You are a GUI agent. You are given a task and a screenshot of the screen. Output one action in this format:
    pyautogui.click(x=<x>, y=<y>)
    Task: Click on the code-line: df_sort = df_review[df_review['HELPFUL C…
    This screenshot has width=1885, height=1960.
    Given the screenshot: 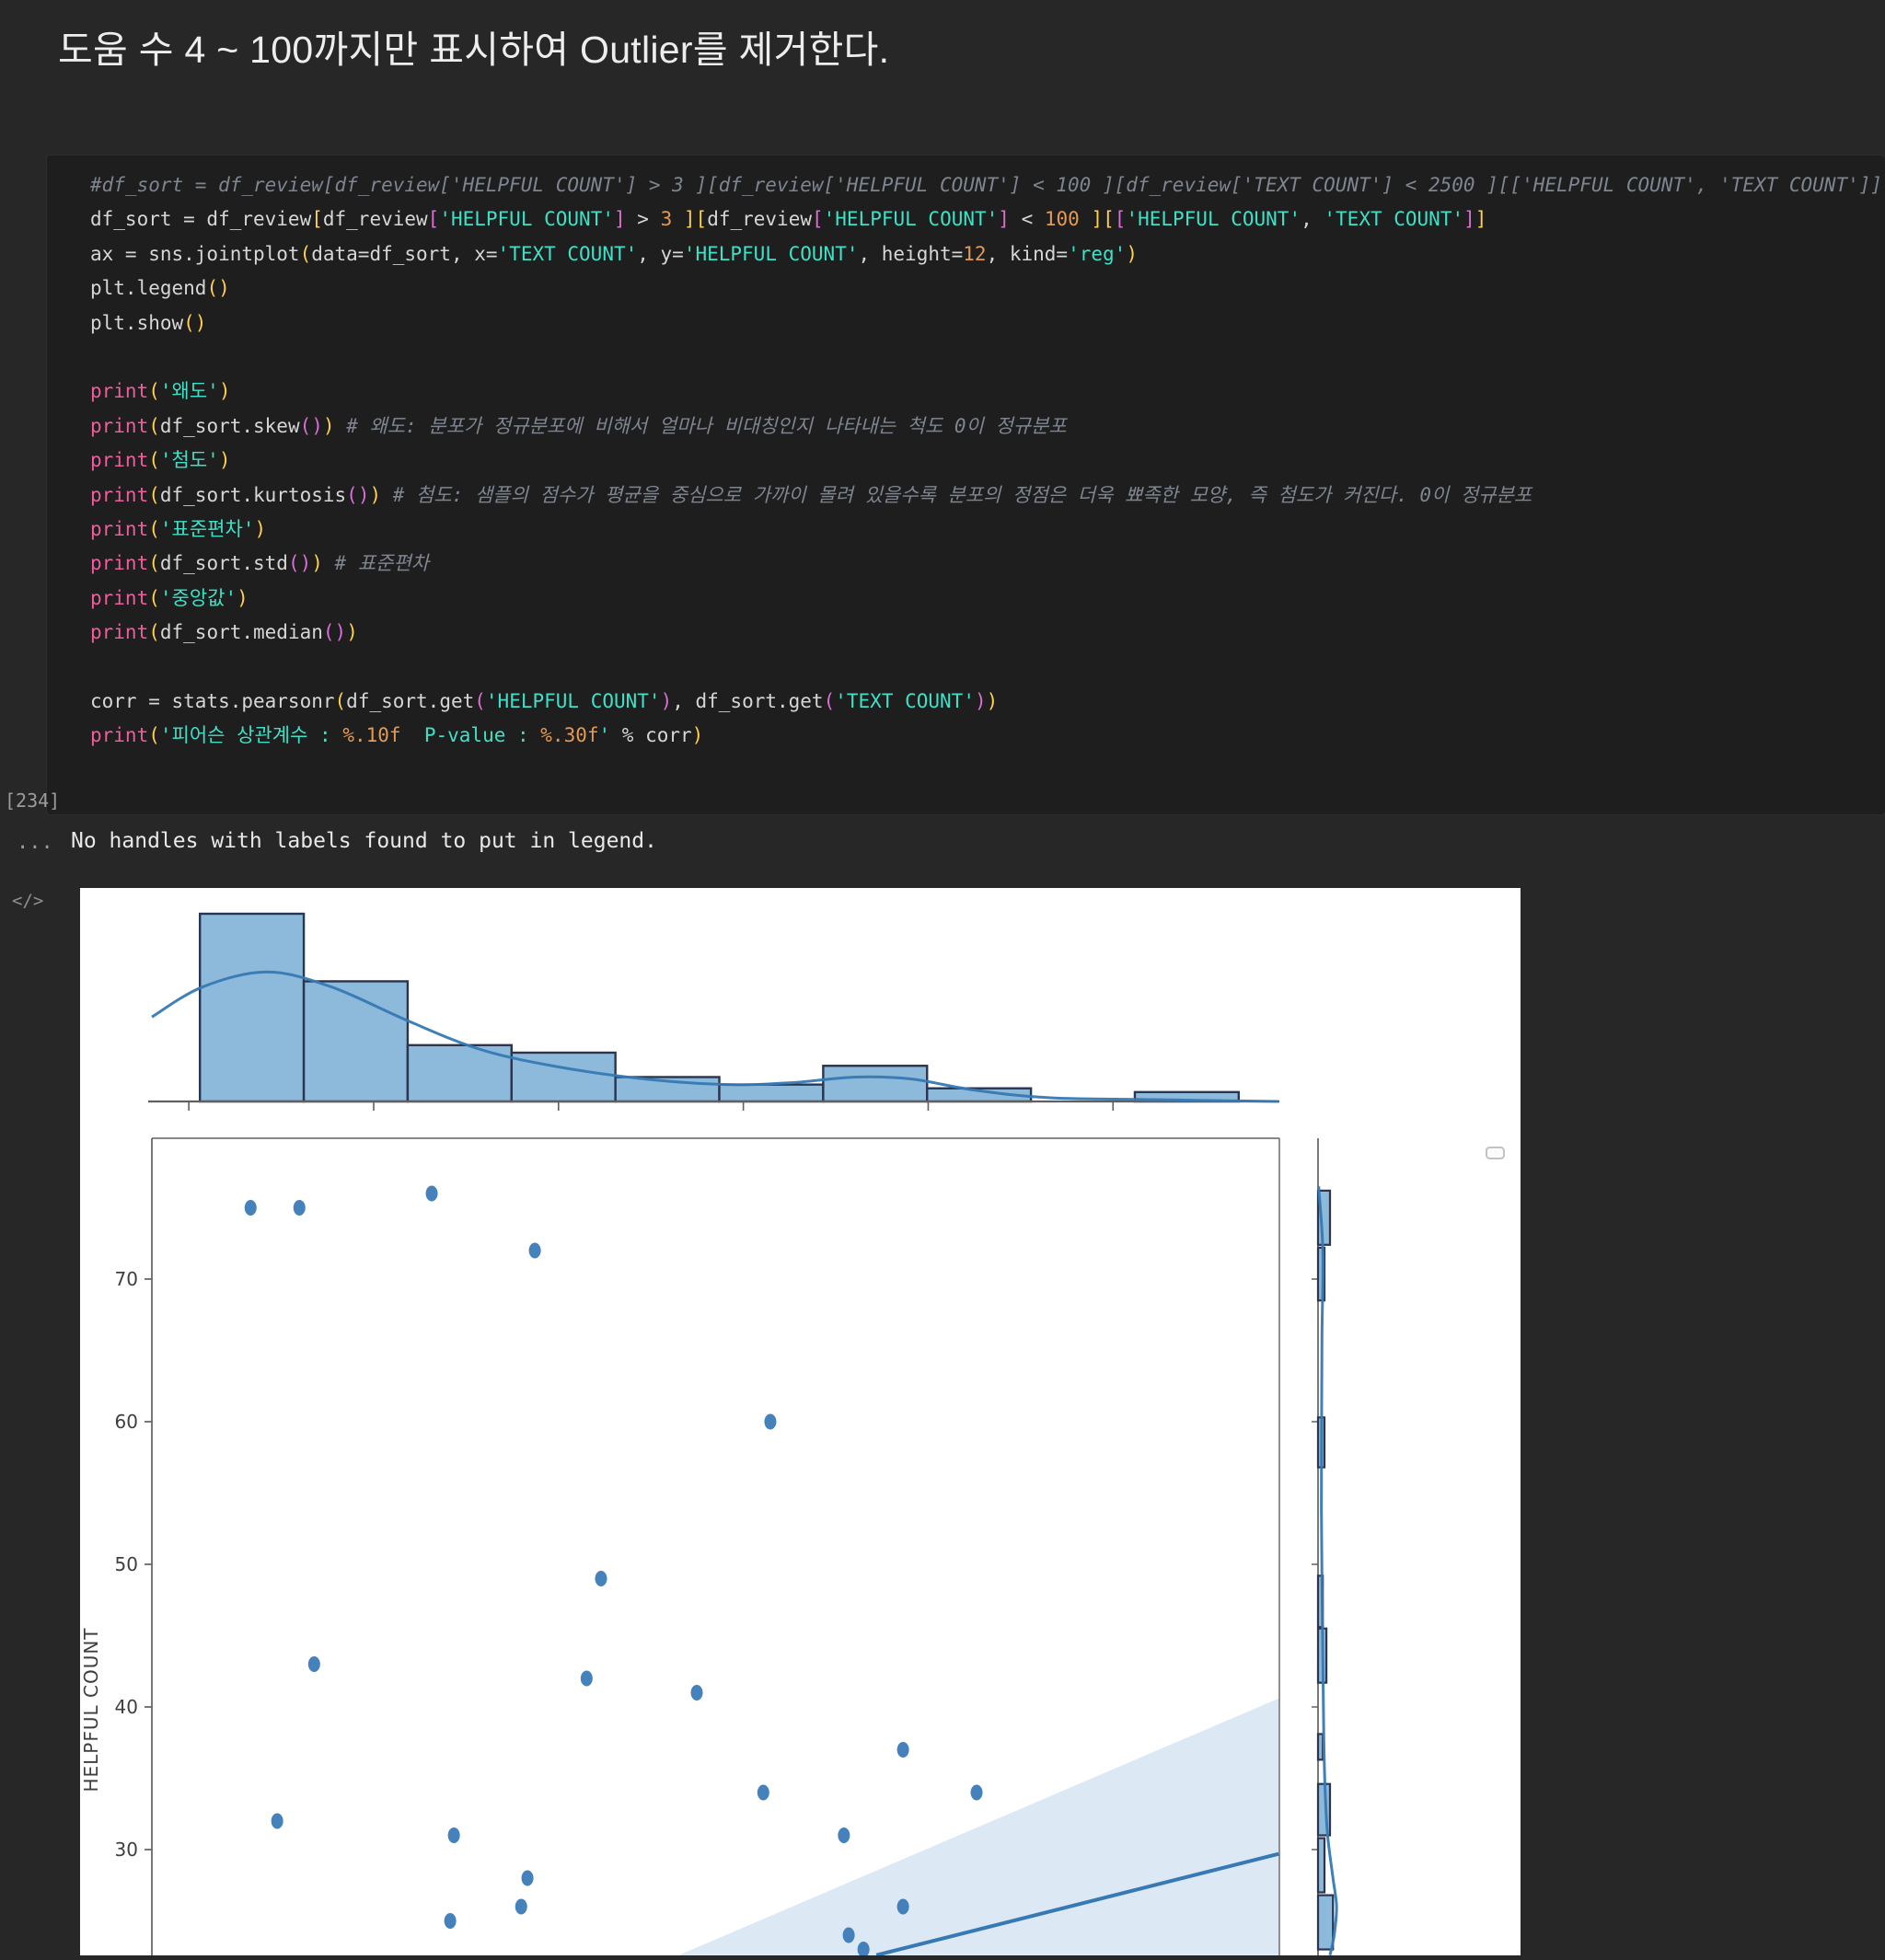 What is the action you would take?
    pyautogui.click(x=788, y=219)
    